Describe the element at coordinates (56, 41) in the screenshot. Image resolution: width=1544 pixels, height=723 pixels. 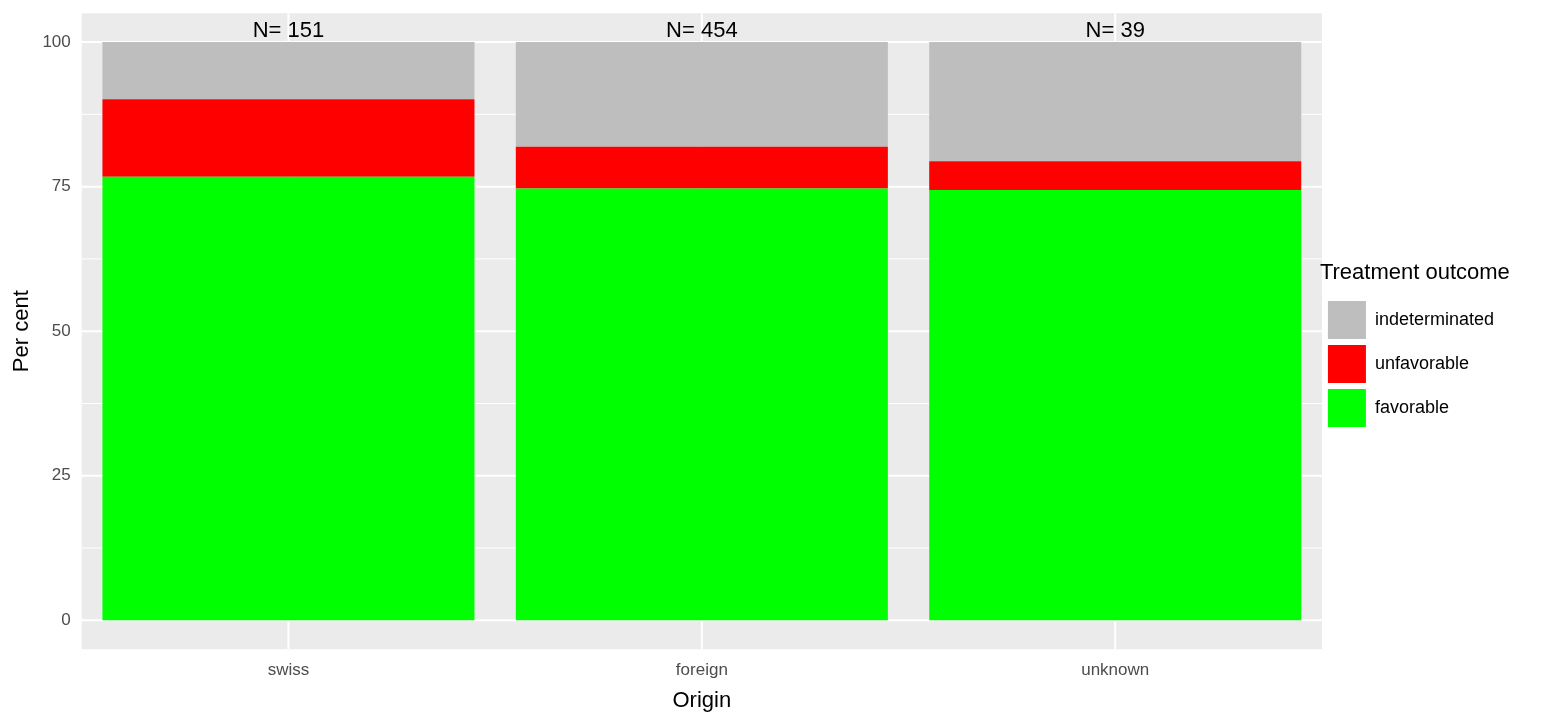
I see `y-tick-label: 100` at that location.